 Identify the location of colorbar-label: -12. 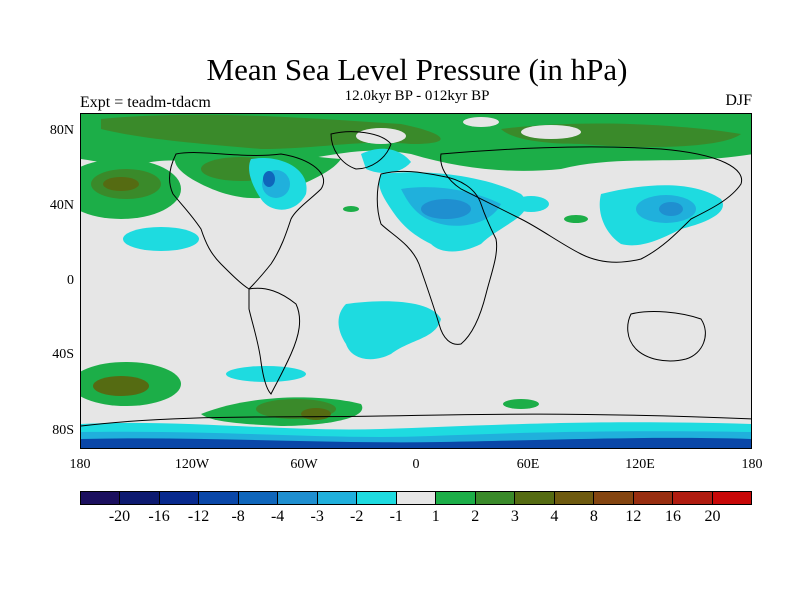
(198, 516).